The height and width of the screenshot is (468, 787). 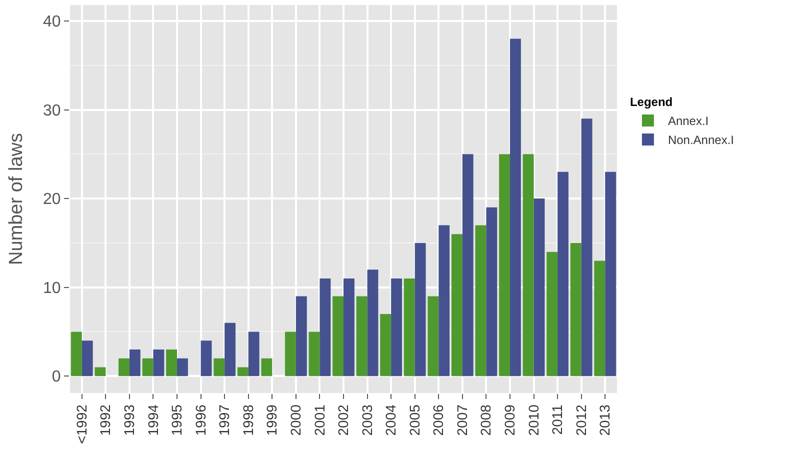 I want to click on legend-label: Non.Annex.I, so click(x=701, y=140).